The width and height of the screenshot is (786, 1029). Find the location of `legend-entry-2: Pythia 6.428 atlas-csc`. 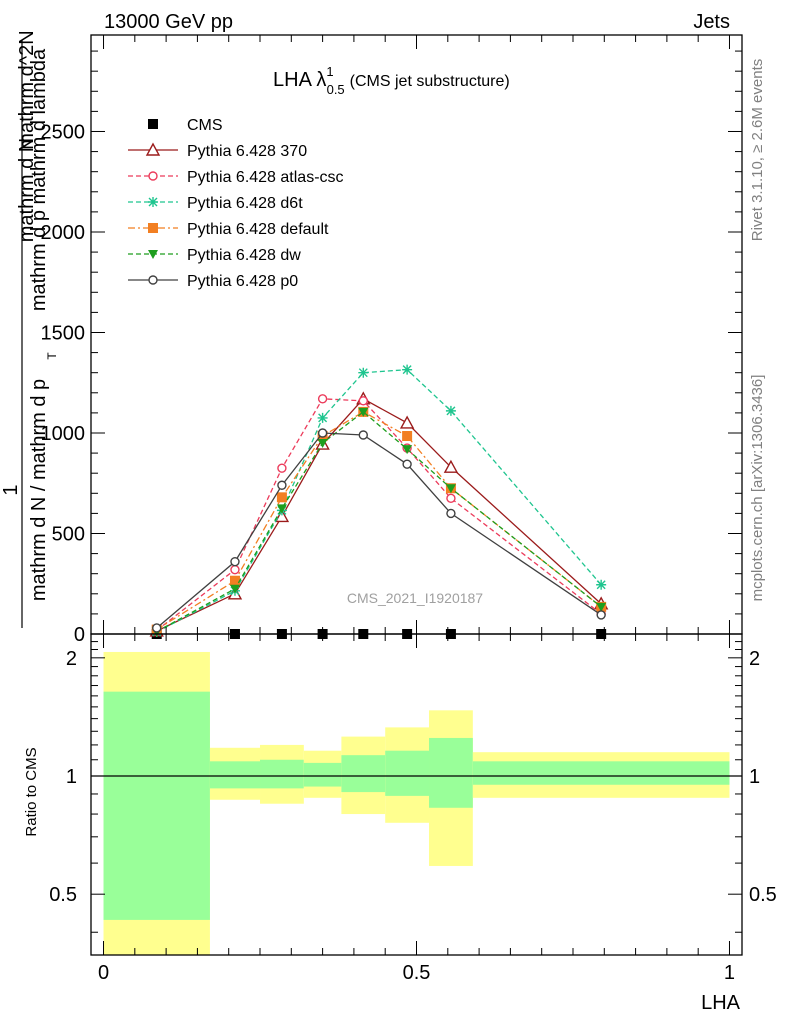

legend-entry-2: Pythia 6.428 atlas-csc is located at coordinates (236, 177).